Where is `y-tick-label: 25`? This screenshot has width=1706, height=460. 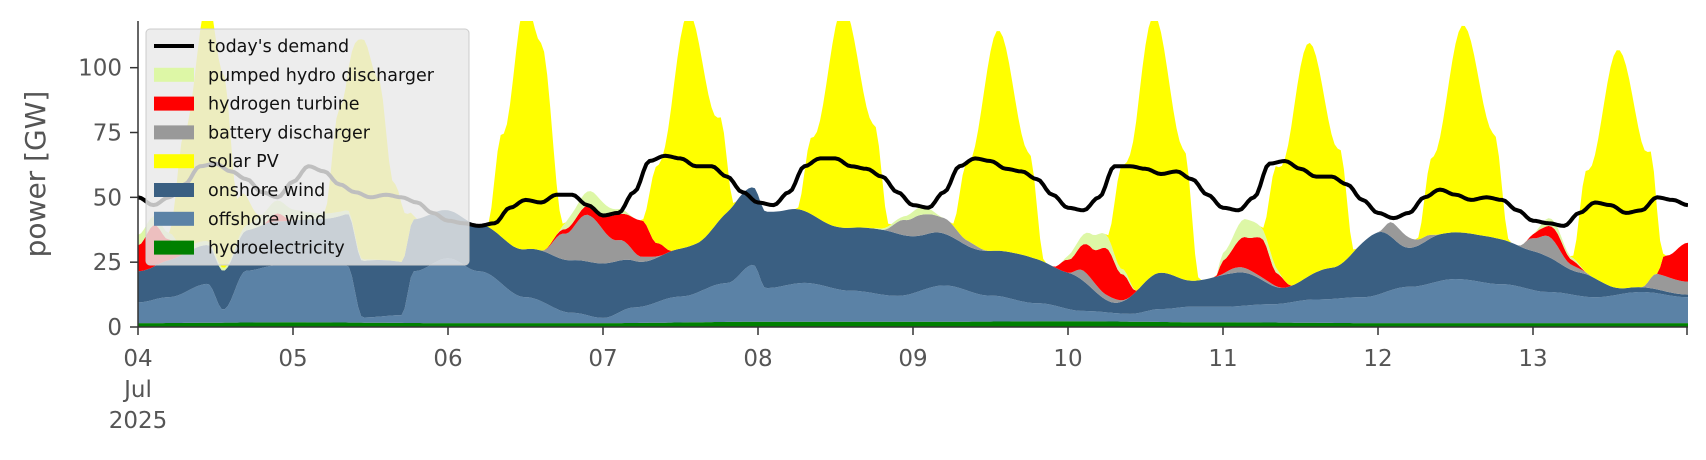
y-tick-label: 25 is located at coordinates (107, 263).